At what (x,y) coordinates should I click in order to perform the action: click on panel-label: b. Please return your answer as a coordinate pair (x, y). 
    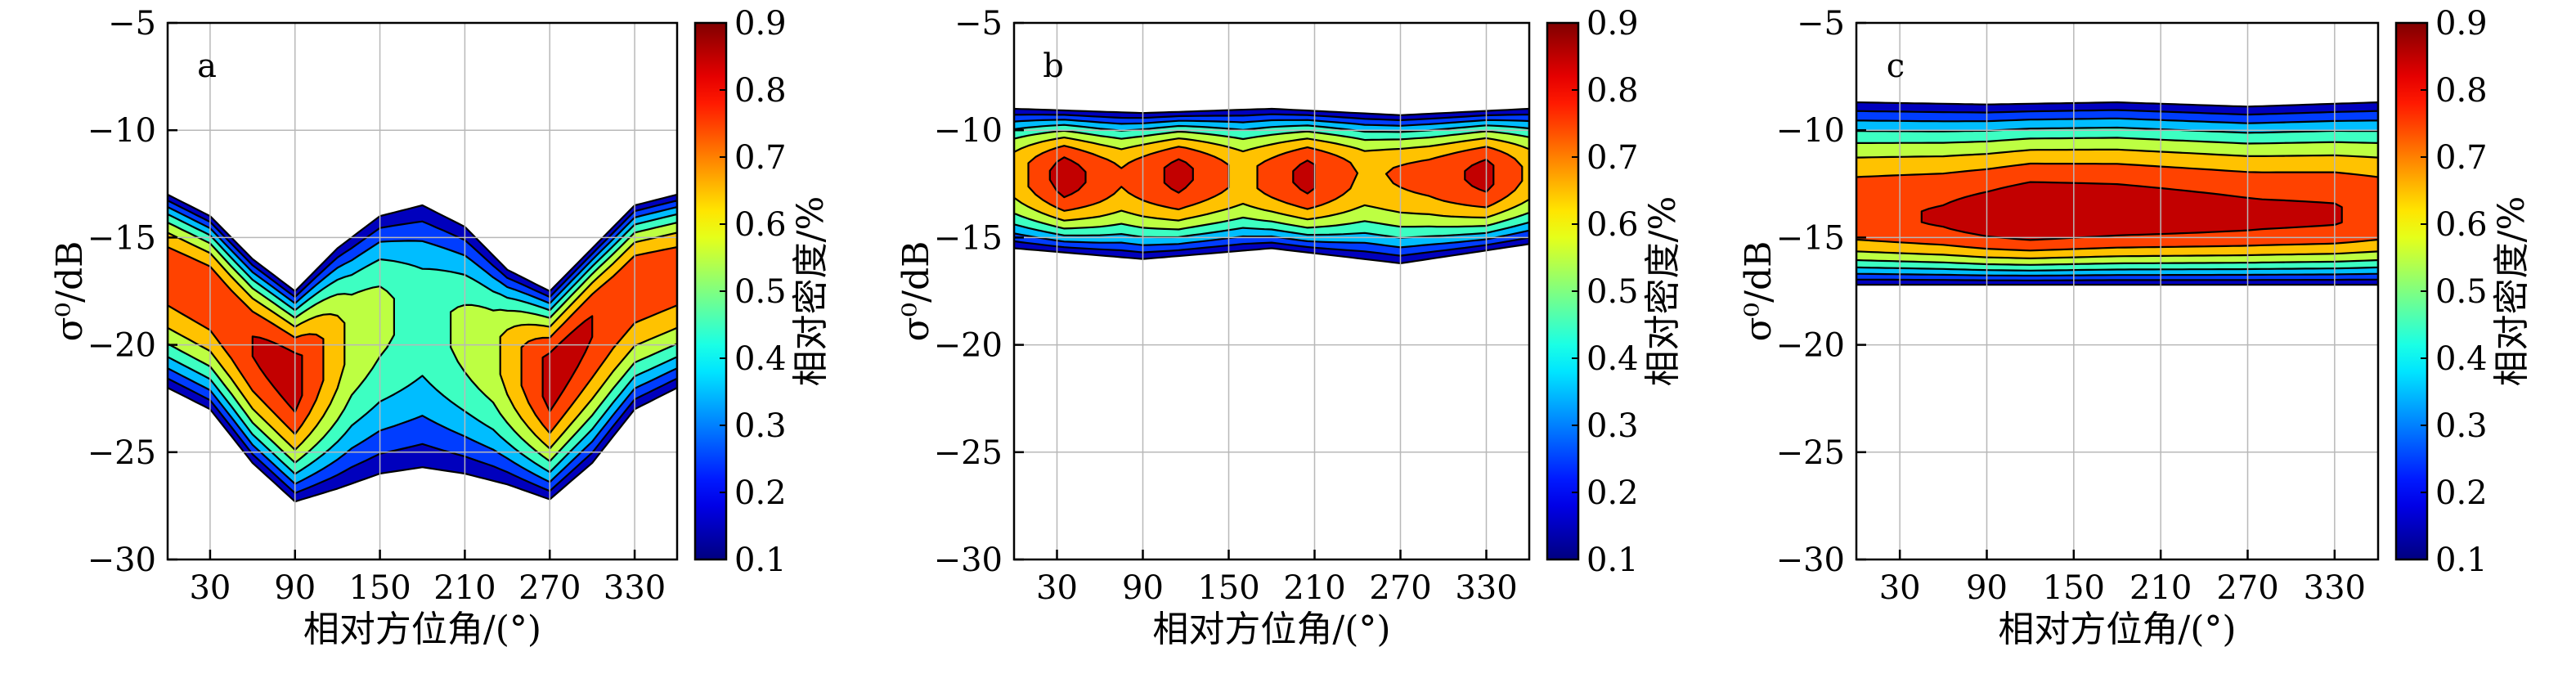
    Looking at the image, I should click on (1054, 66).